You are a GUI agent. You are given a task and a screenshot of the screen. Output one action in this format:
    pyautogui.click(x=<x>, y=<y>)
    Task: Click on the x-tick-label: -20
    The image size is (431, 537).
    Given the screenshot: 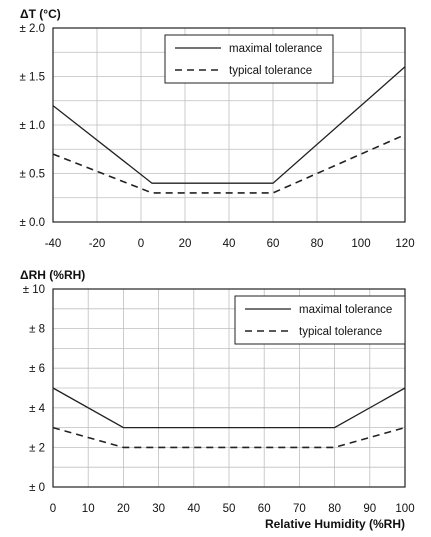 What is the action you would take?
    pyautogui.click(x=97, y=244)
    